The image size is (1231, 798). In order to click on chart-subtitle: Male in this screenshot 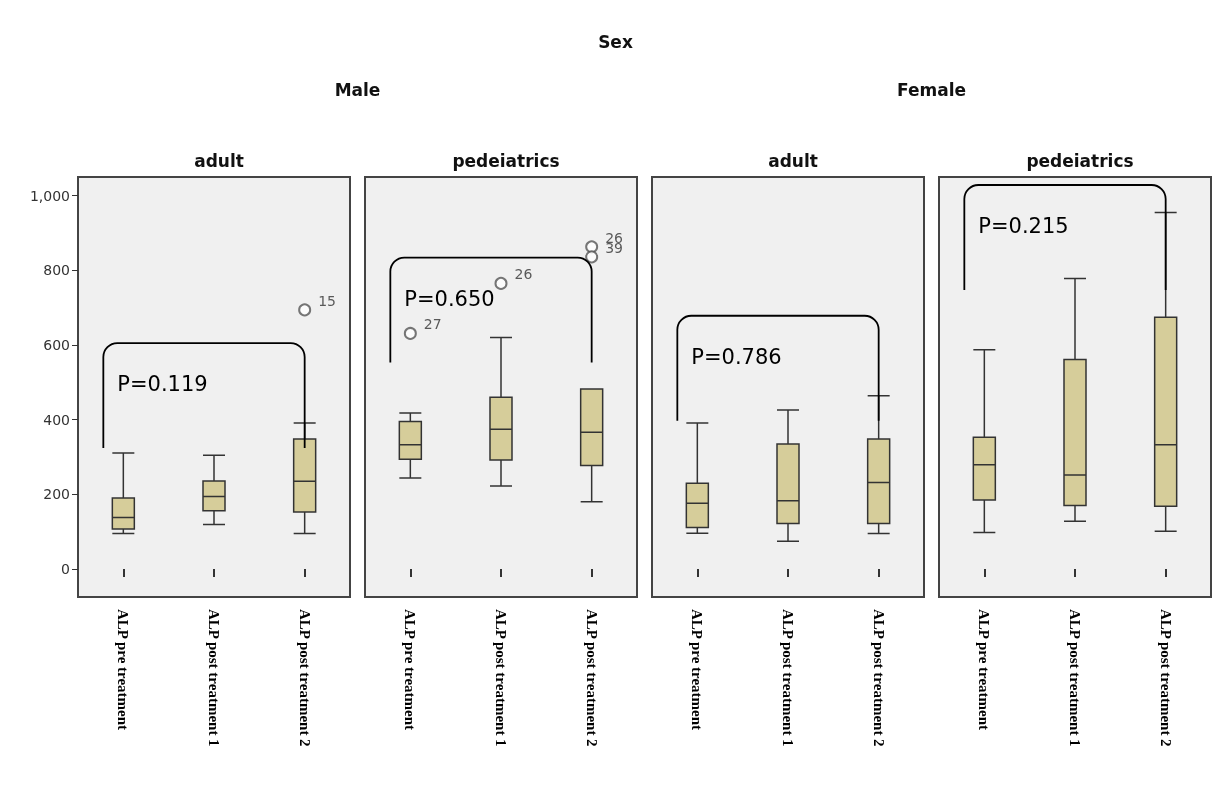, I will do `click(357, 90)`.